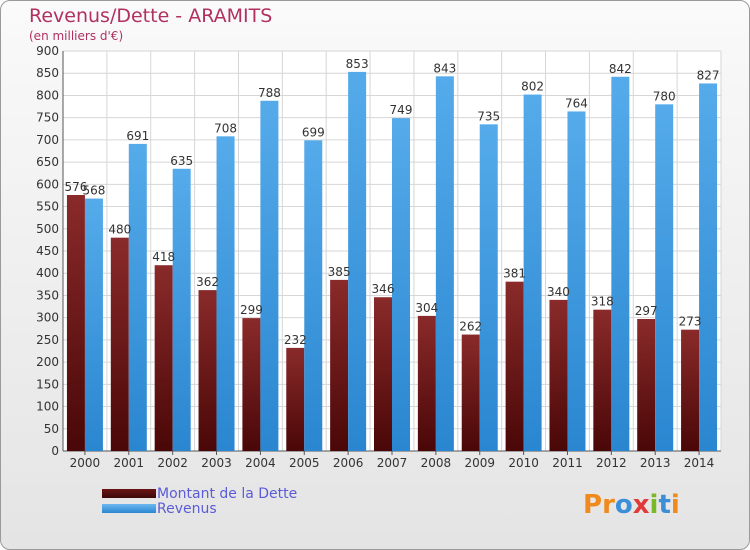 The image size is (750, 550). Describe the element at coordinates (470, 327) in the screenshot. I see `data-label-dette: 262` at that location.